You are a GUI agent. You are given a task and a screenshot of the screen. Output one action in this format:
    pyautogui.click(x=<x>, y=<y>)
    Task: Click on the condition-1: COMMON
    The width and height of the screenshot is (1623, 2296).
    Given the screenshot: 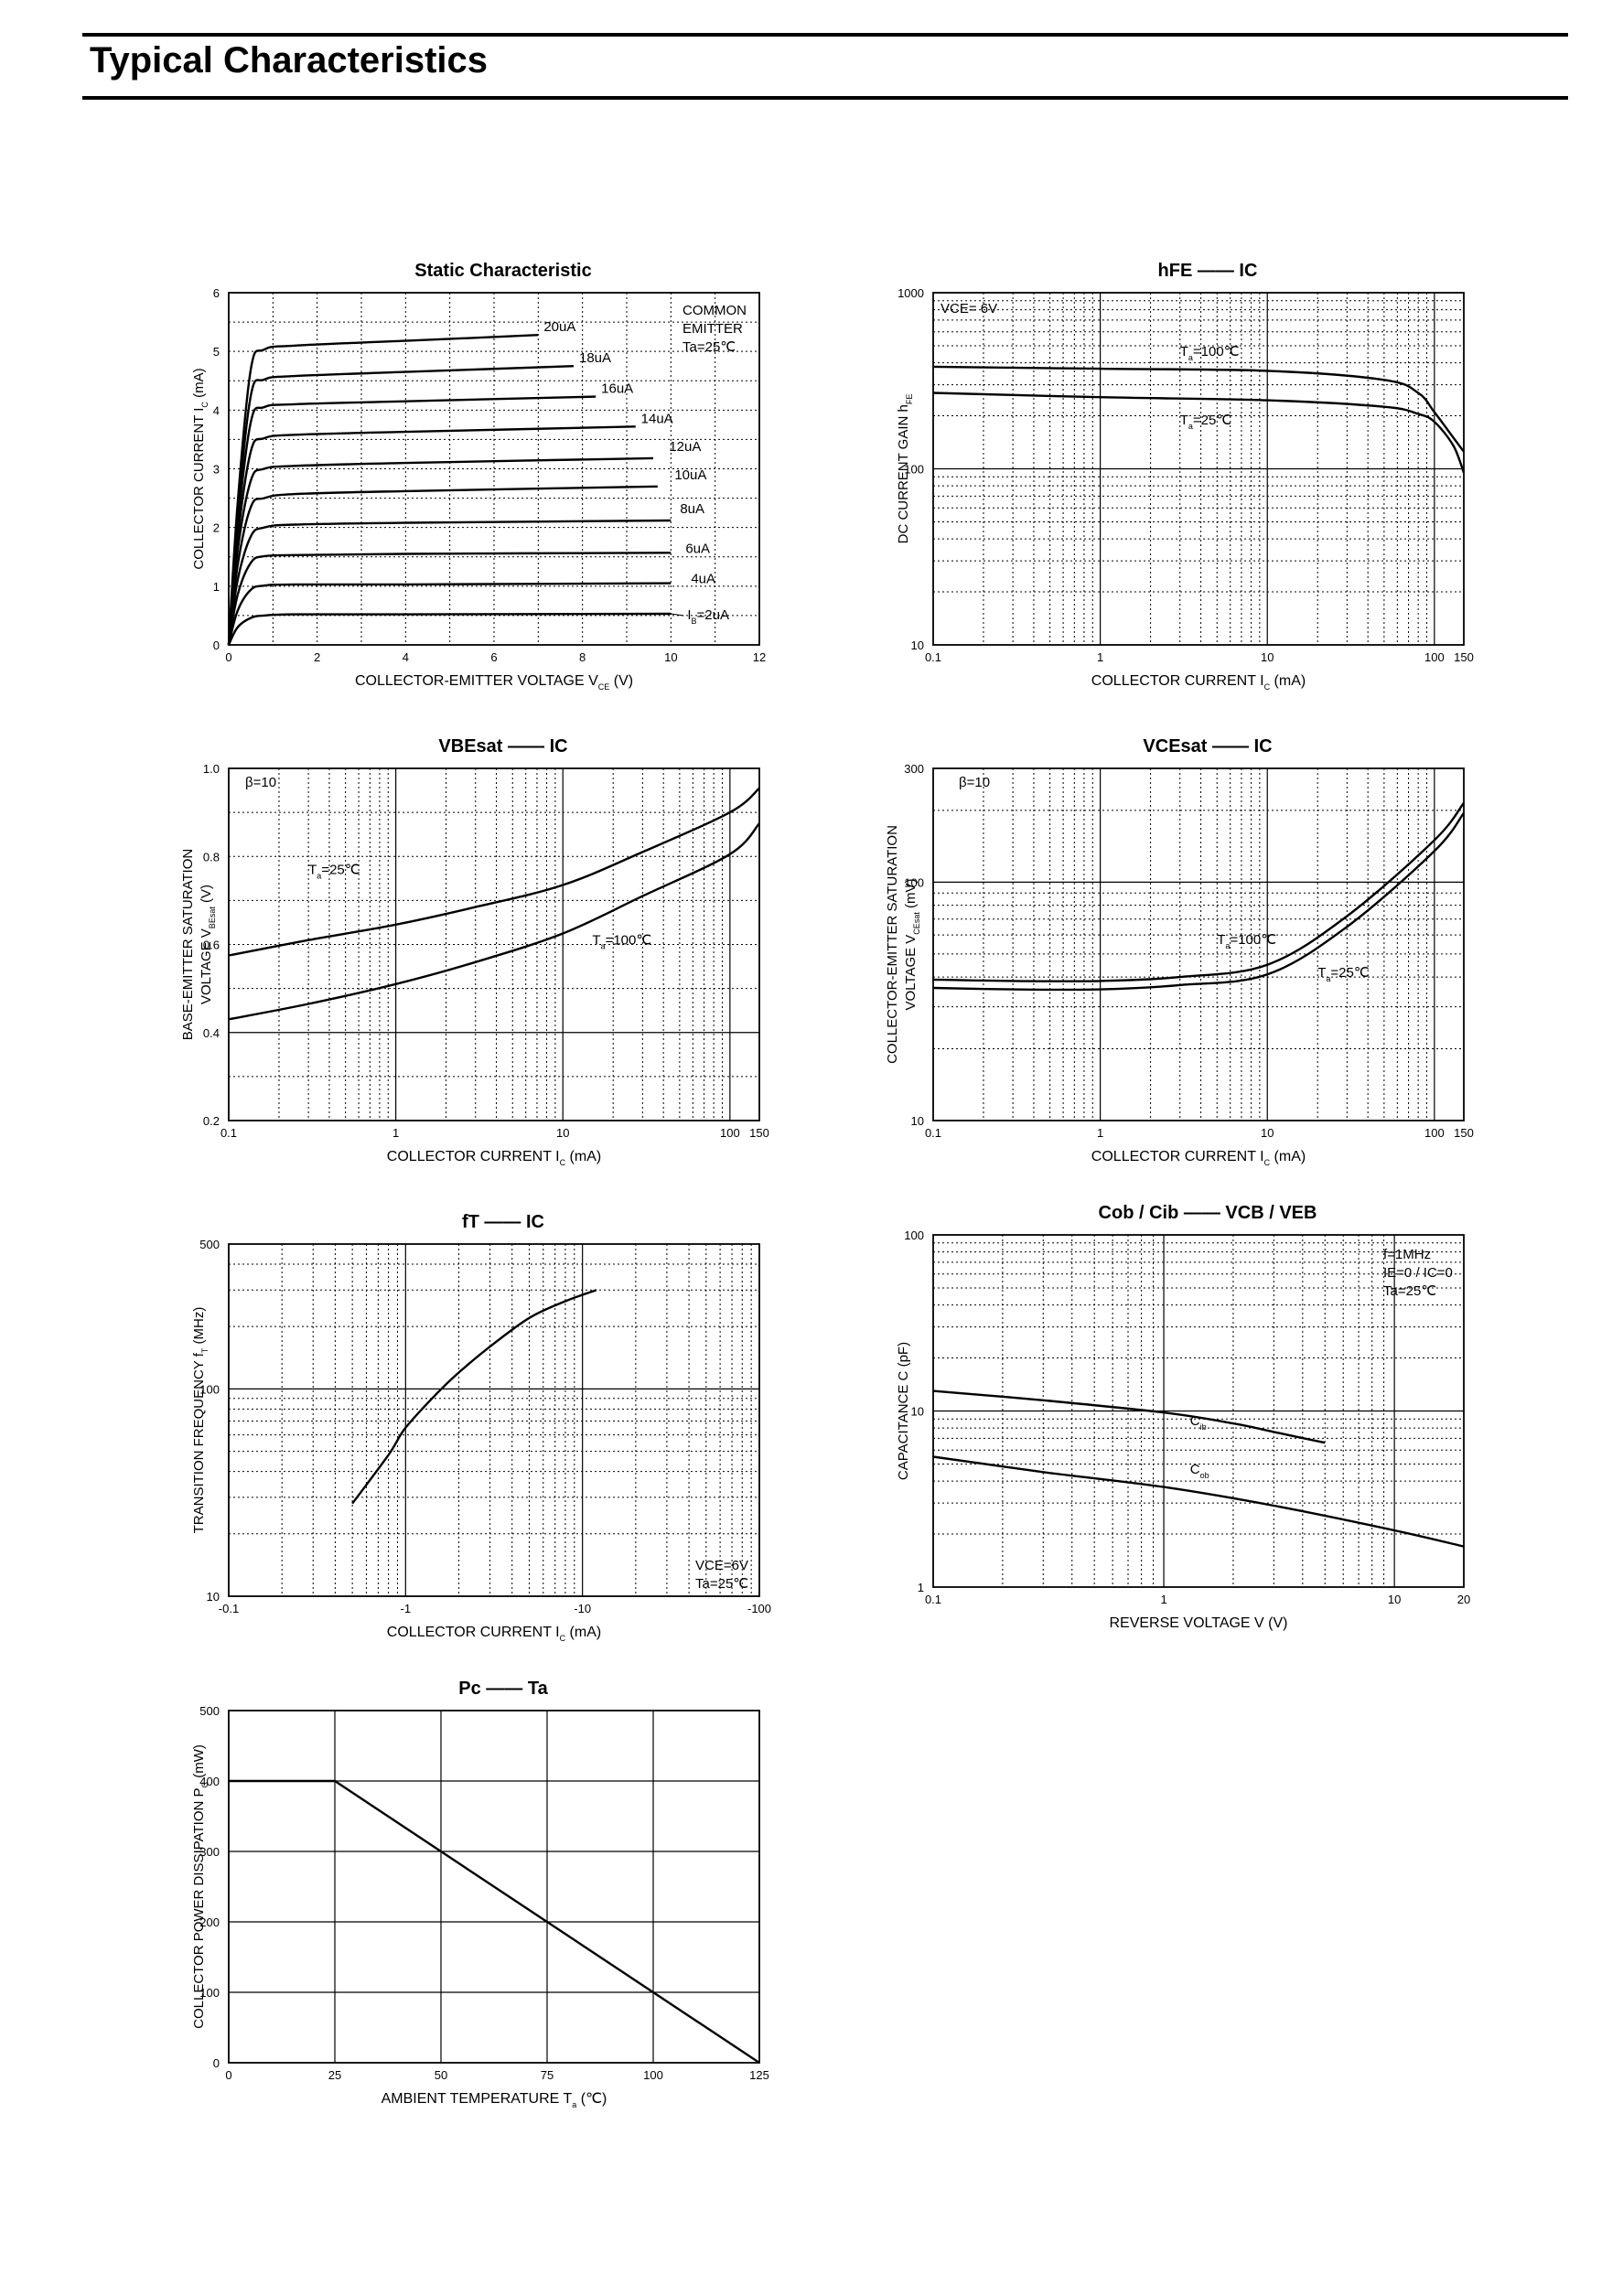 What is the action you would take?
    pyautogui.click(x=715, y=310)
    